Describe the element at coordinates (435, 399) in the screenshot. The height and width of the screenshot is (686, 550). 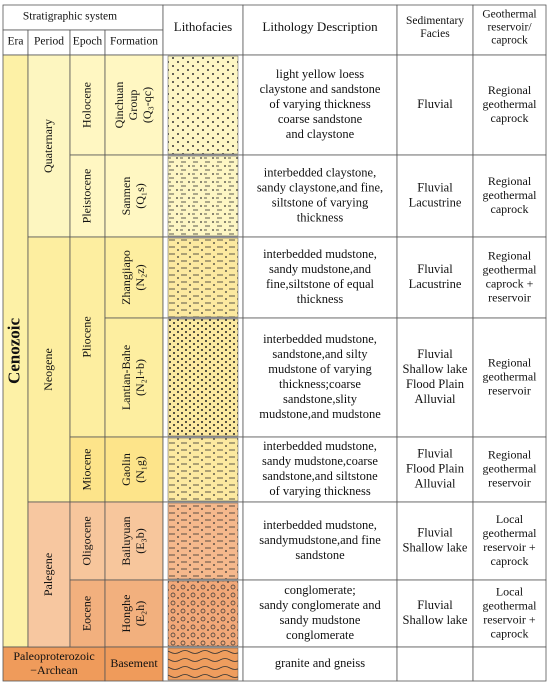
I see `sedimentary-facies: Alluvial` at that location.